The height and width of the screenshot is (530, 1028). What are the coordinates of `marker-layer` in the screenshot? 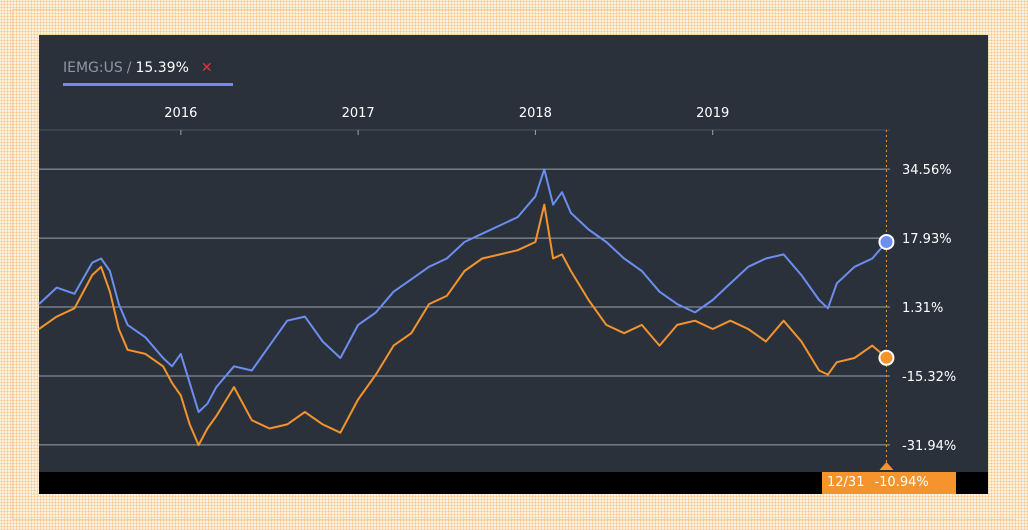 It's located at (886, 299).